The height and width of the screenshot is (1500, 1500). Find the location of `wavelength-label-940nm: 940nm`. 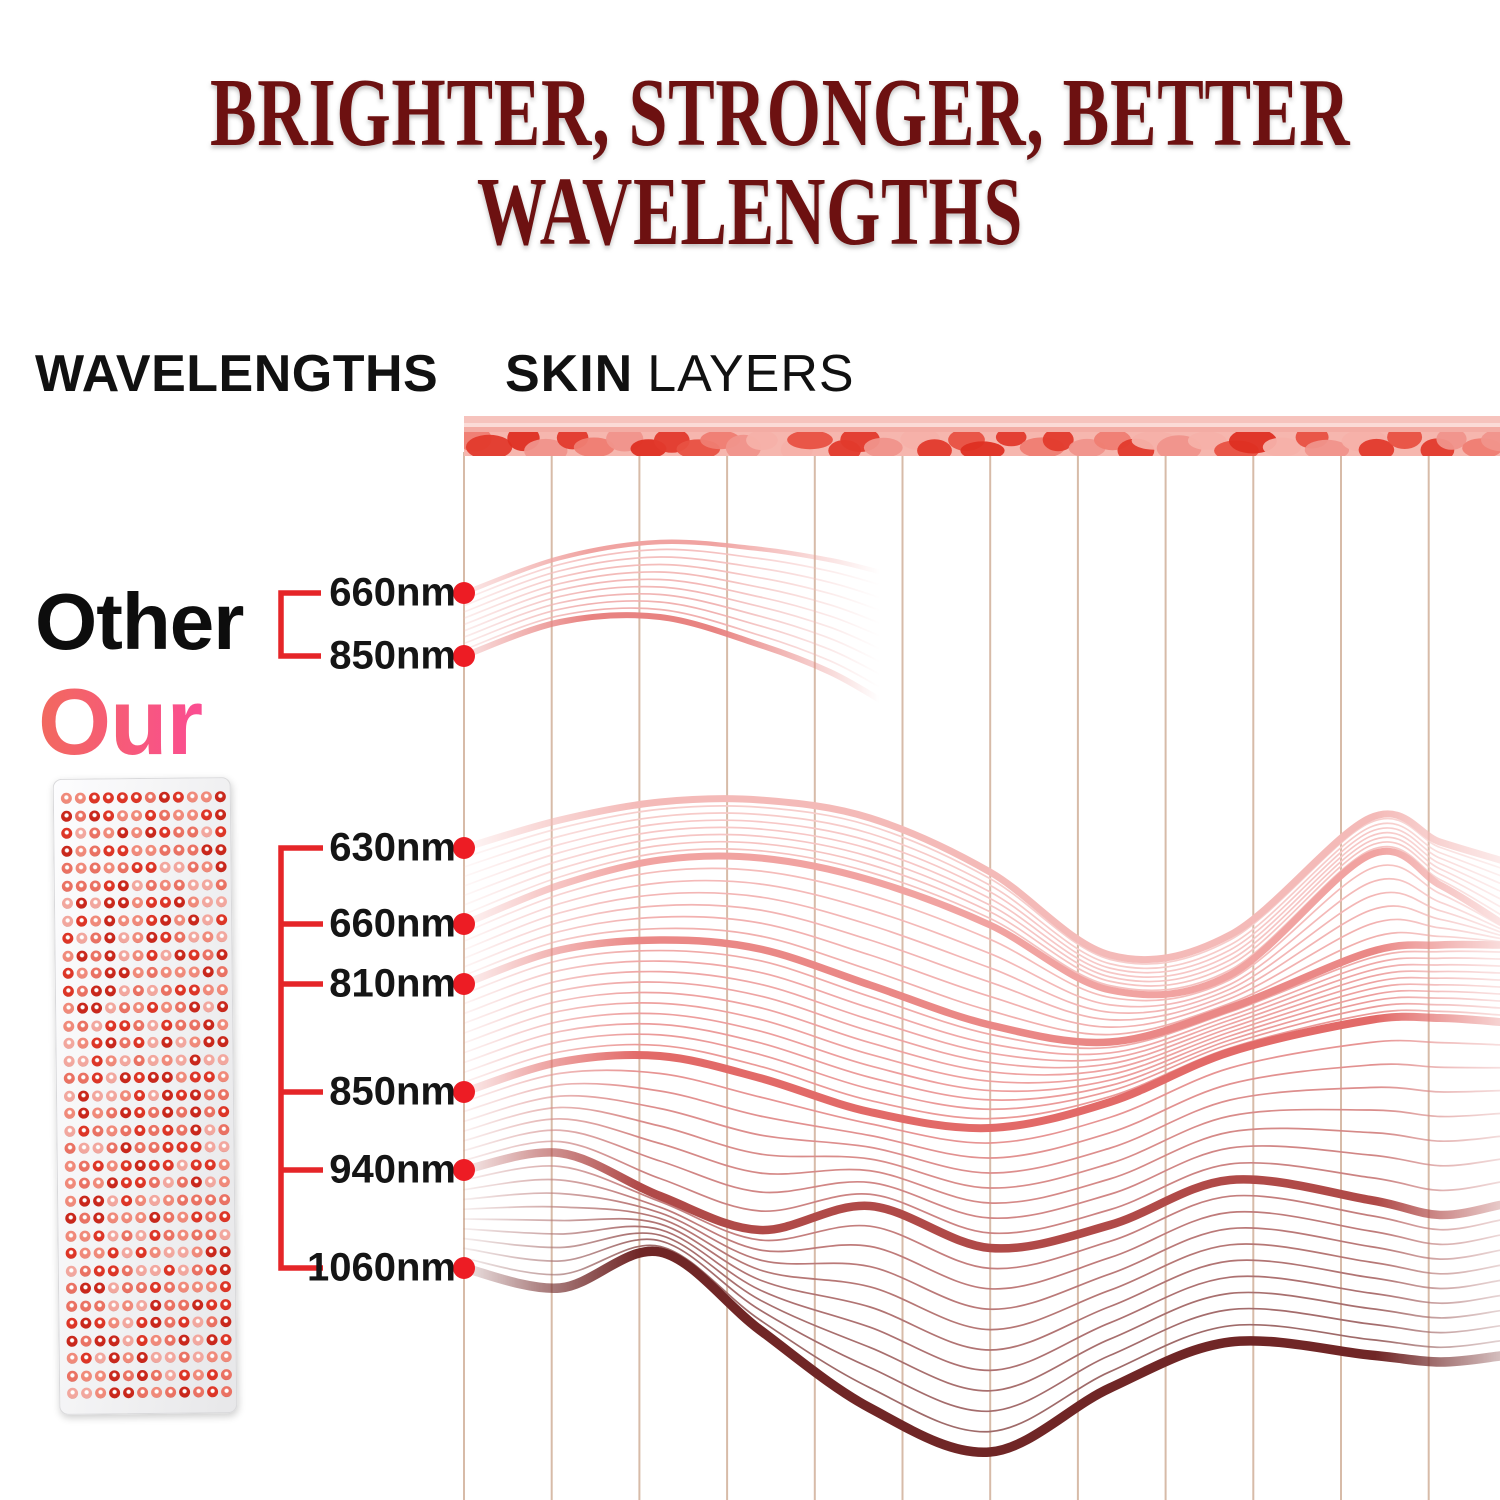

wavelength-label-940nm: 940nm is located at coordinates (392, 1169).